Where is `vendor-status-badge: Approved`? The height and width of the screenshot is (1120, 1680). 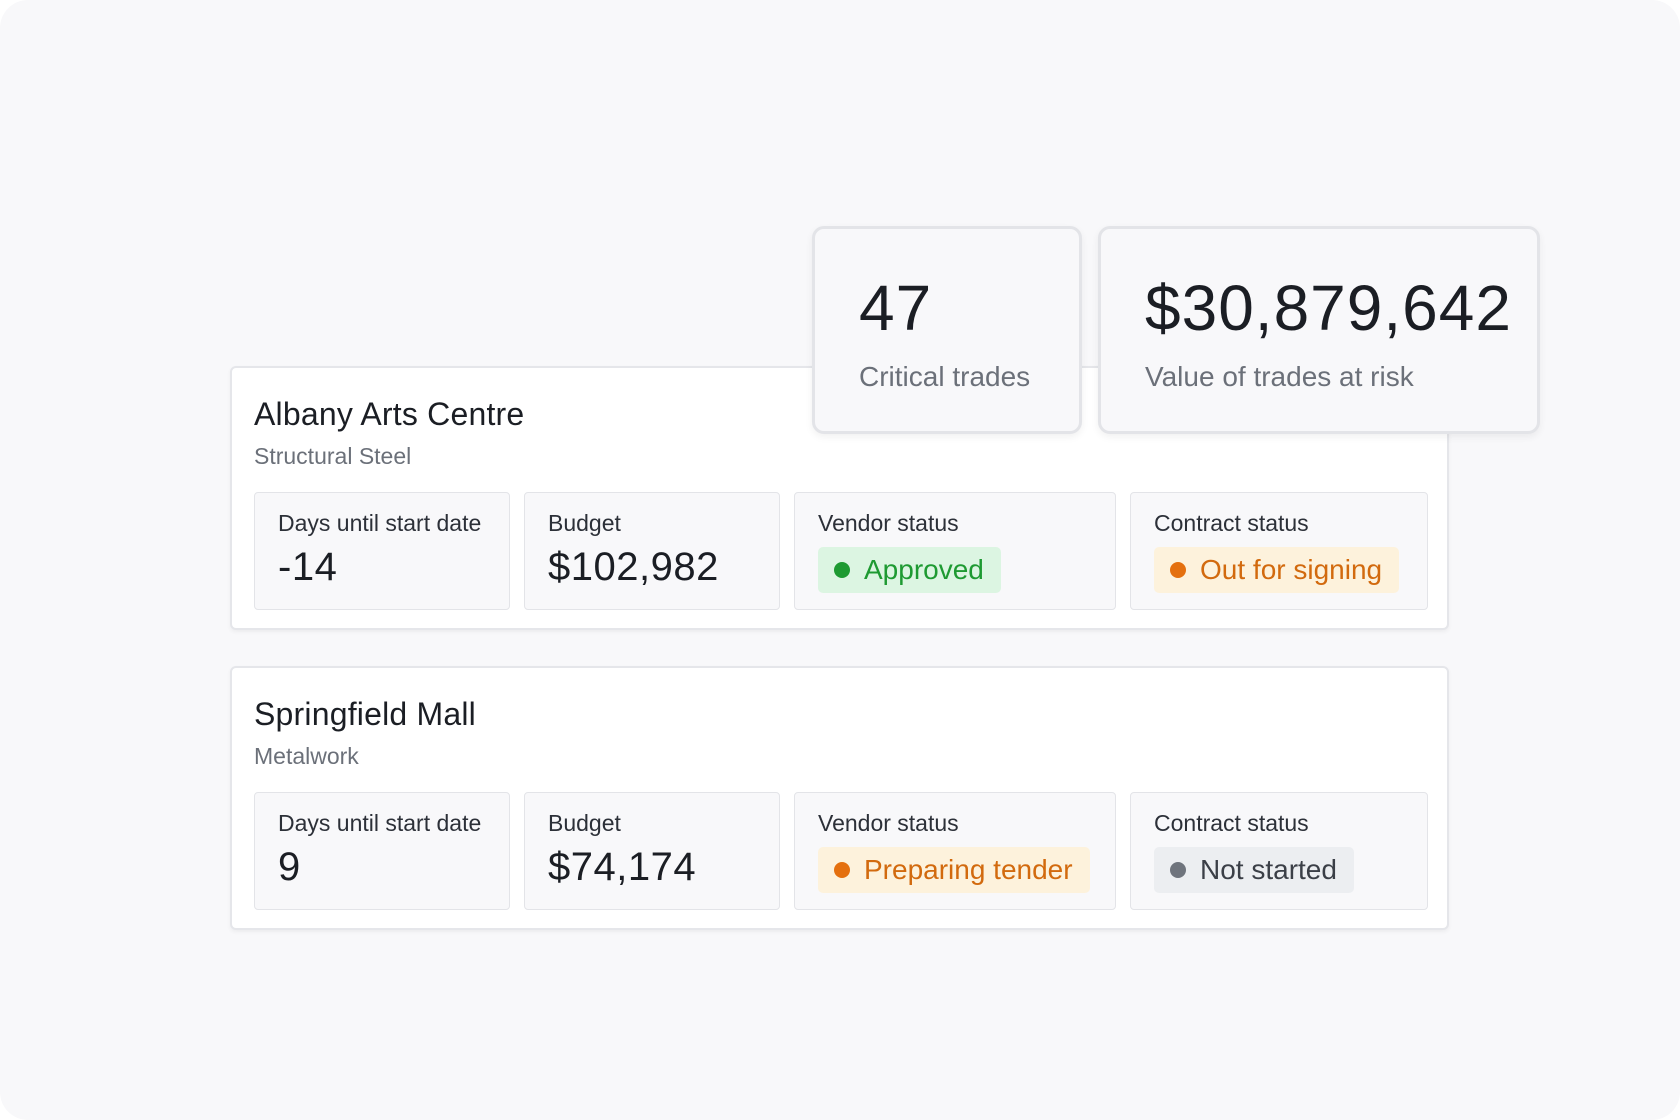 vendor-status-badge: Approved is located at coordinates (909, 570).